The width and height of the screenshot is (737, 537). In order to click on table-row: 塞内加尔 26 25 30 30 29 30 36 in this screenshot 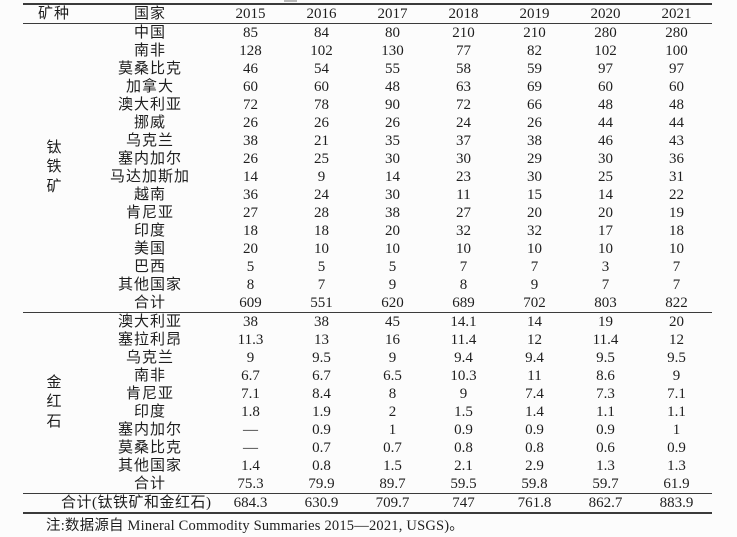, I will do `click(367, 159)`.